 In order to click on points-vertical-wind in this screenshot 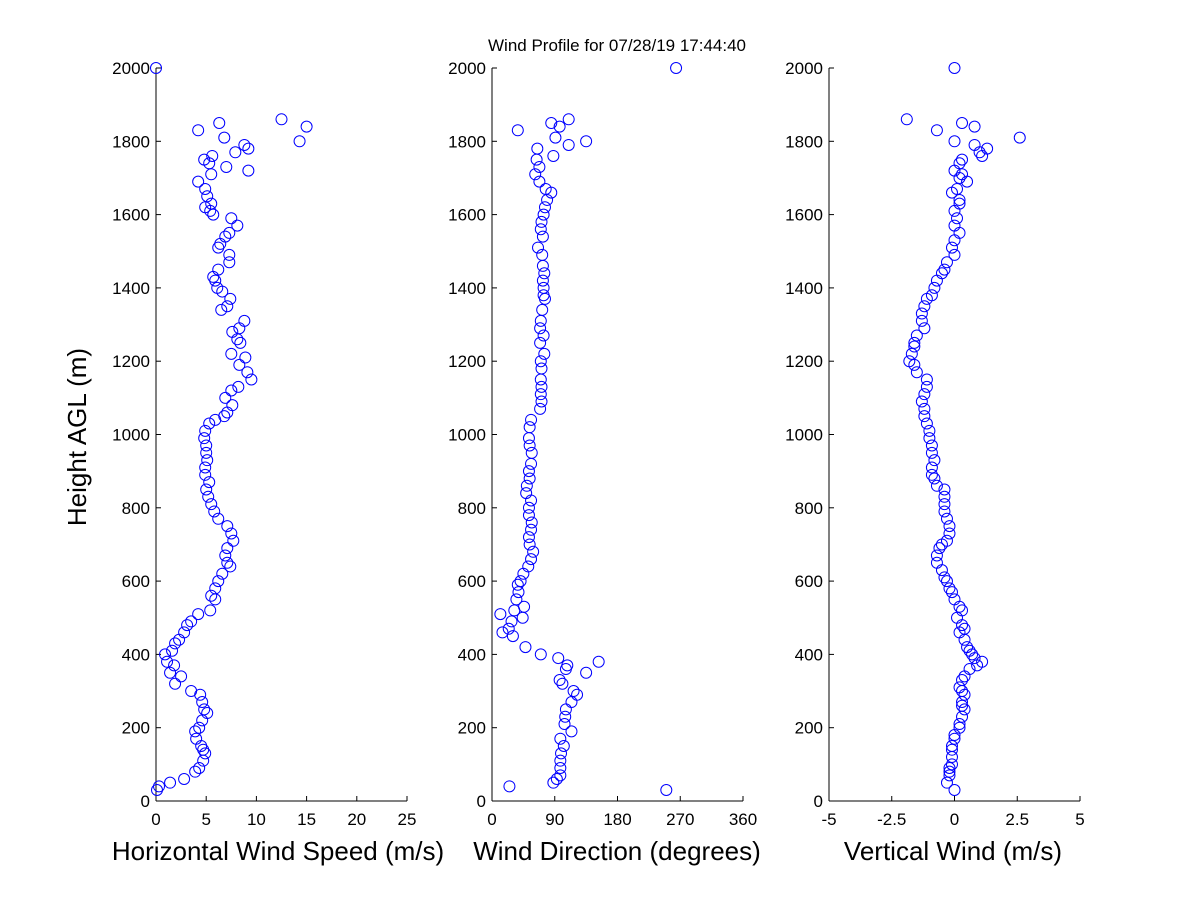, I will do `click(963, 429)`.